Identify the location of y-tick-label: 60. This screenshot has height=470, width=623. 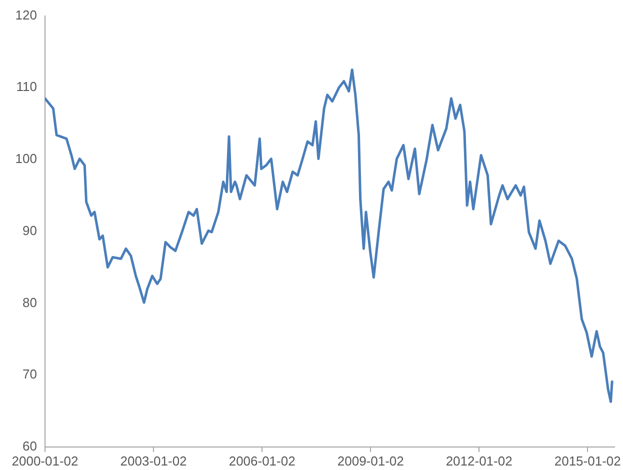
(29, 446).